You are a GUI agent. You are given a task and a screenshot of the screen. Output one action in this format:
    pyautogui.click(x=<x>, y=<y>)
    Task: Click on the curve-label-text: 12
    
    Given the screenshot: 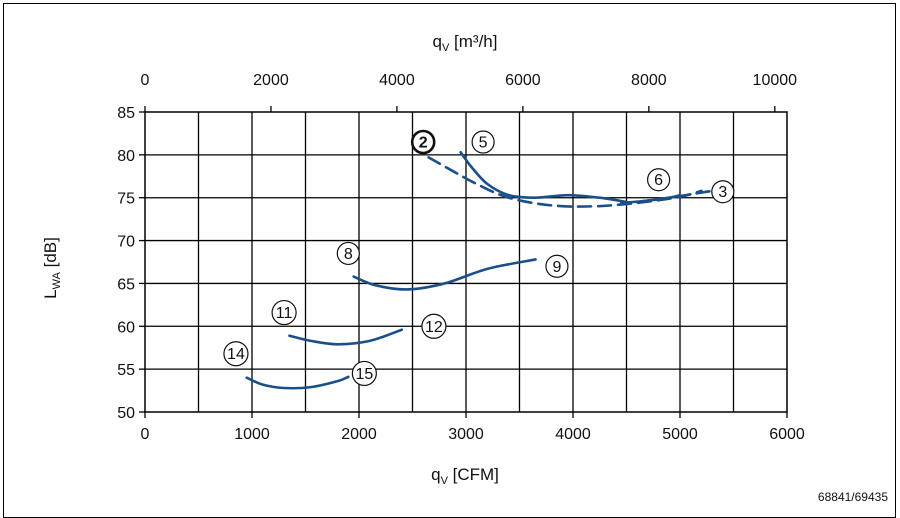 What is the action you would take?
    pyautogui.click(x=434, y=327)
    